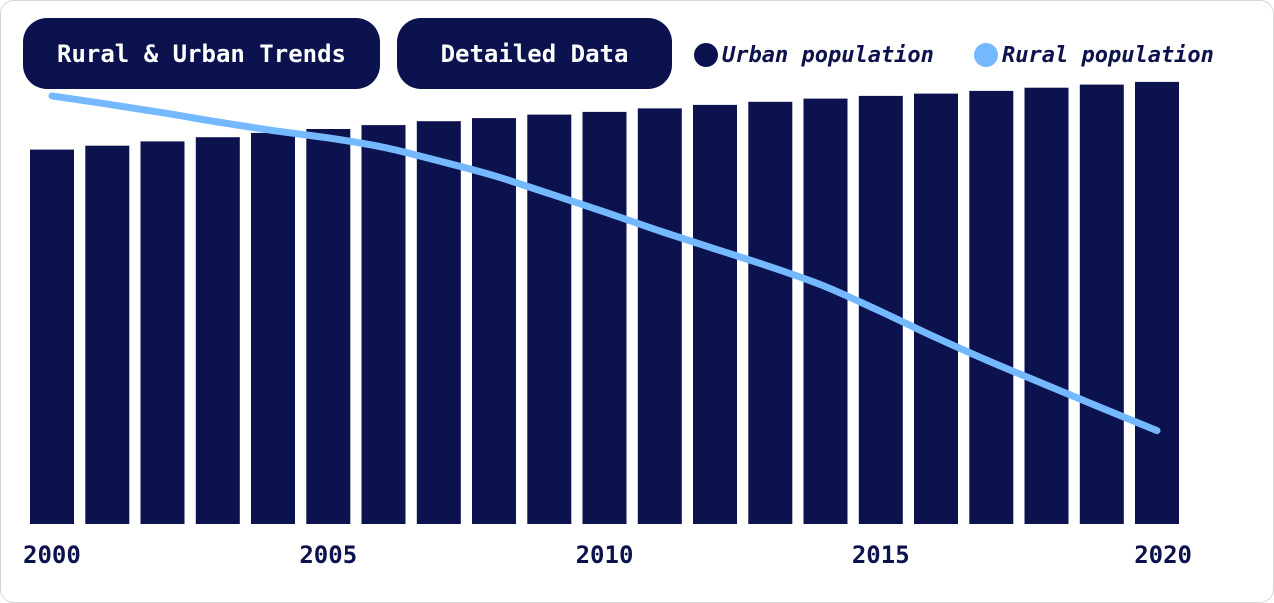 Image resolution: width=1274 pixels, height=603 pixels. Describe the element at coordinates (706, 55) in the screenshot. I see `urban-legend-dot-icon` at that location.